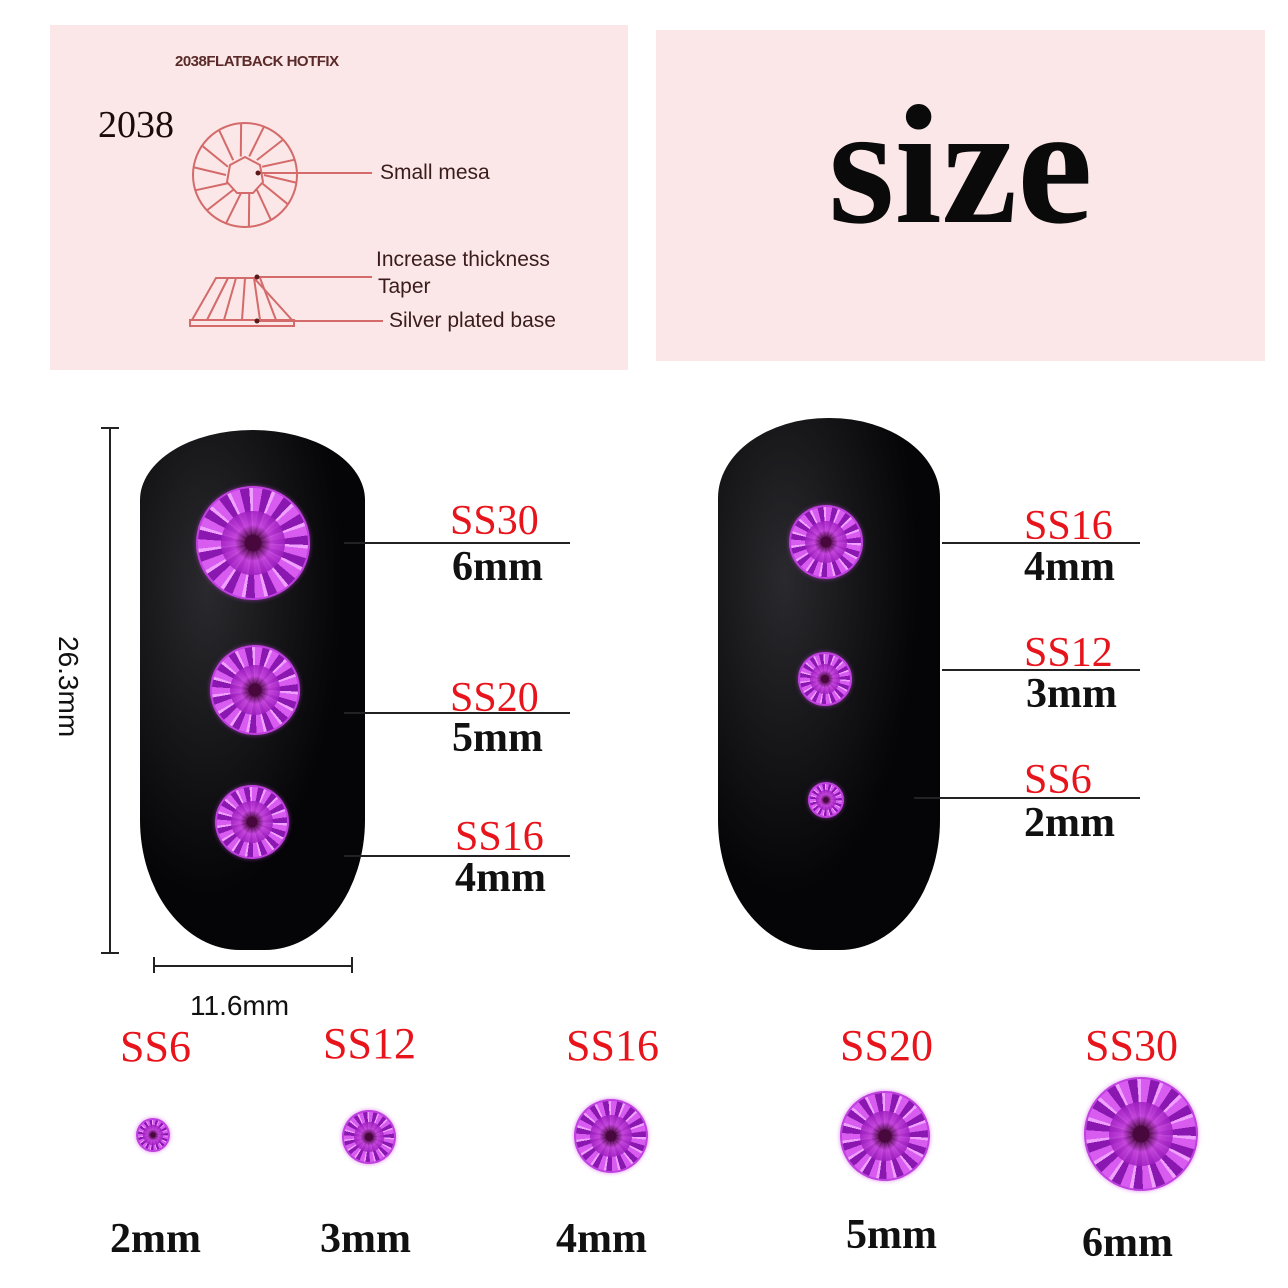 The image size is (1288, 1288). What do you see at coordinates (435, 172) in the screenshot?
I see `label-small-mesa: Small mesa` at bounding box center [435, 172].